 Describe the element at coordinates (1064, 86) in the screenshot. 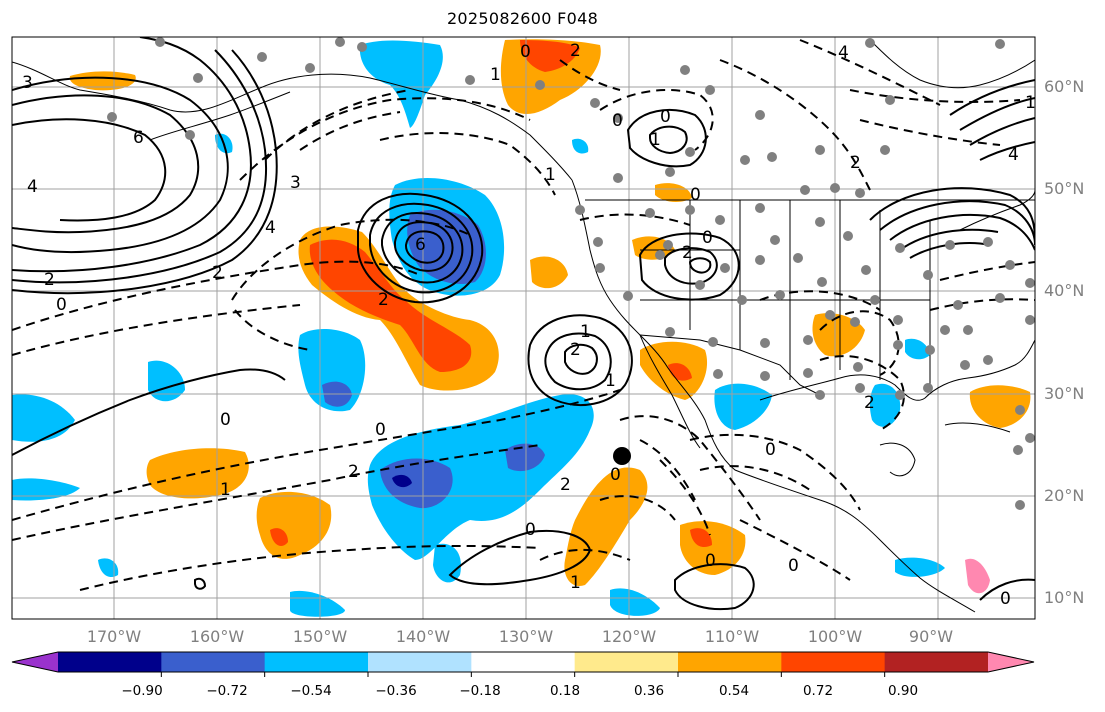

I see `lat-label: 60°N` at that location.